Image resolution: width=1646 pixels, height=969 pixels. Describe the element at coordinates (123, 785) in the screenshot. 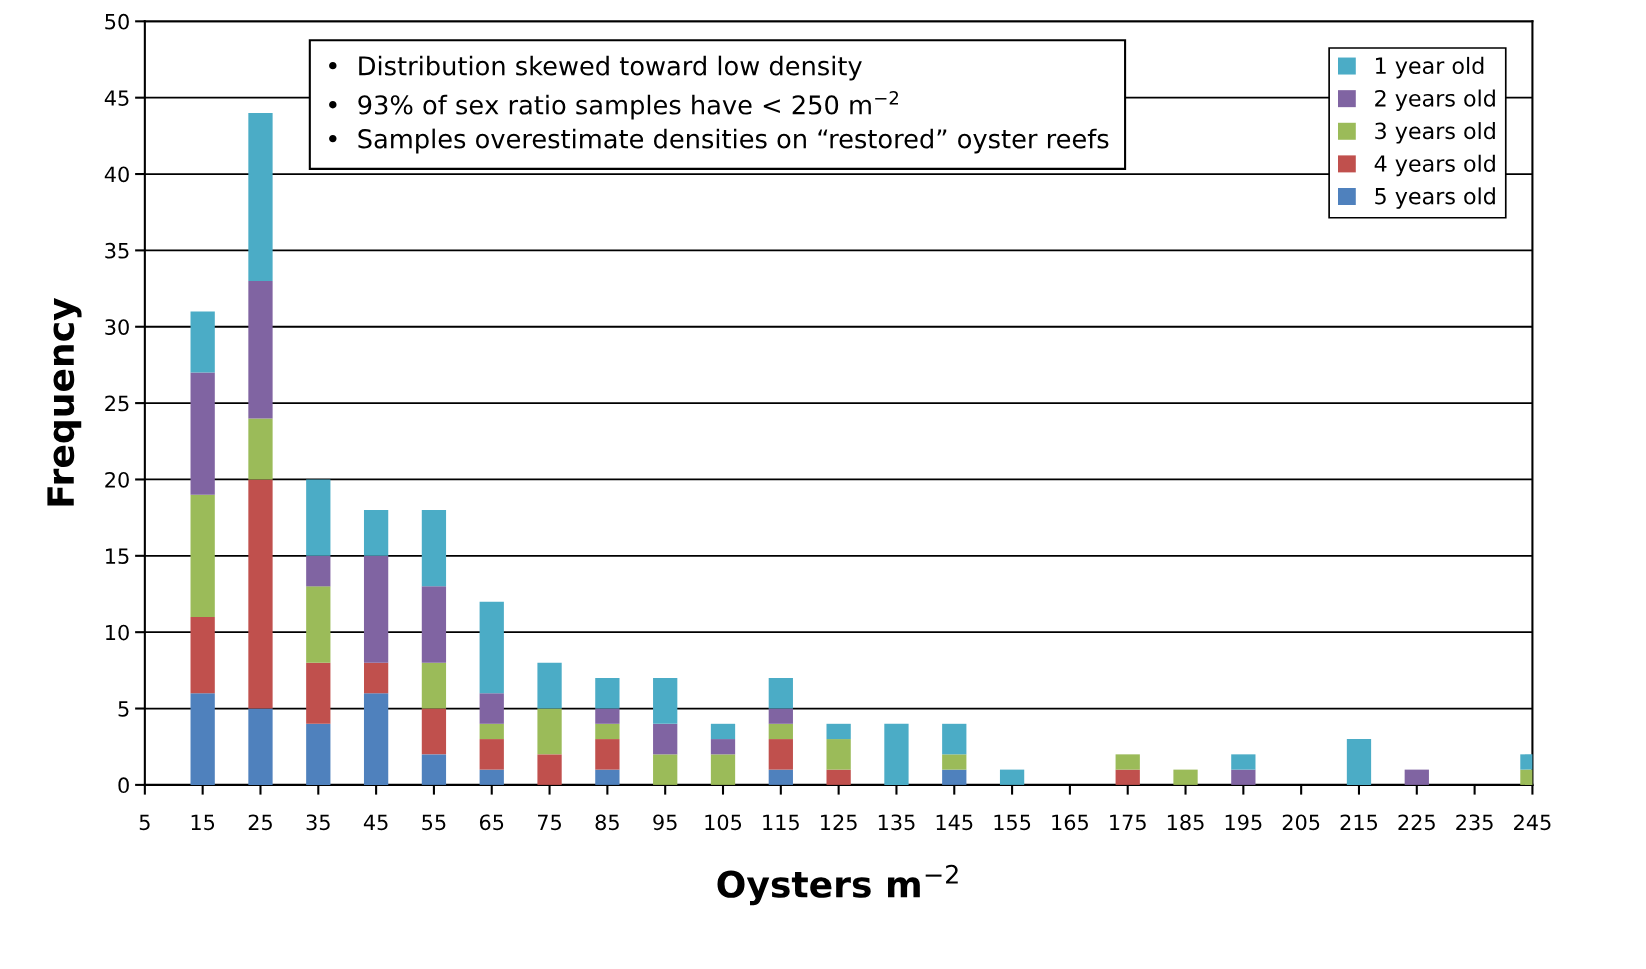

I see `y-tick-label: 0` at that location.